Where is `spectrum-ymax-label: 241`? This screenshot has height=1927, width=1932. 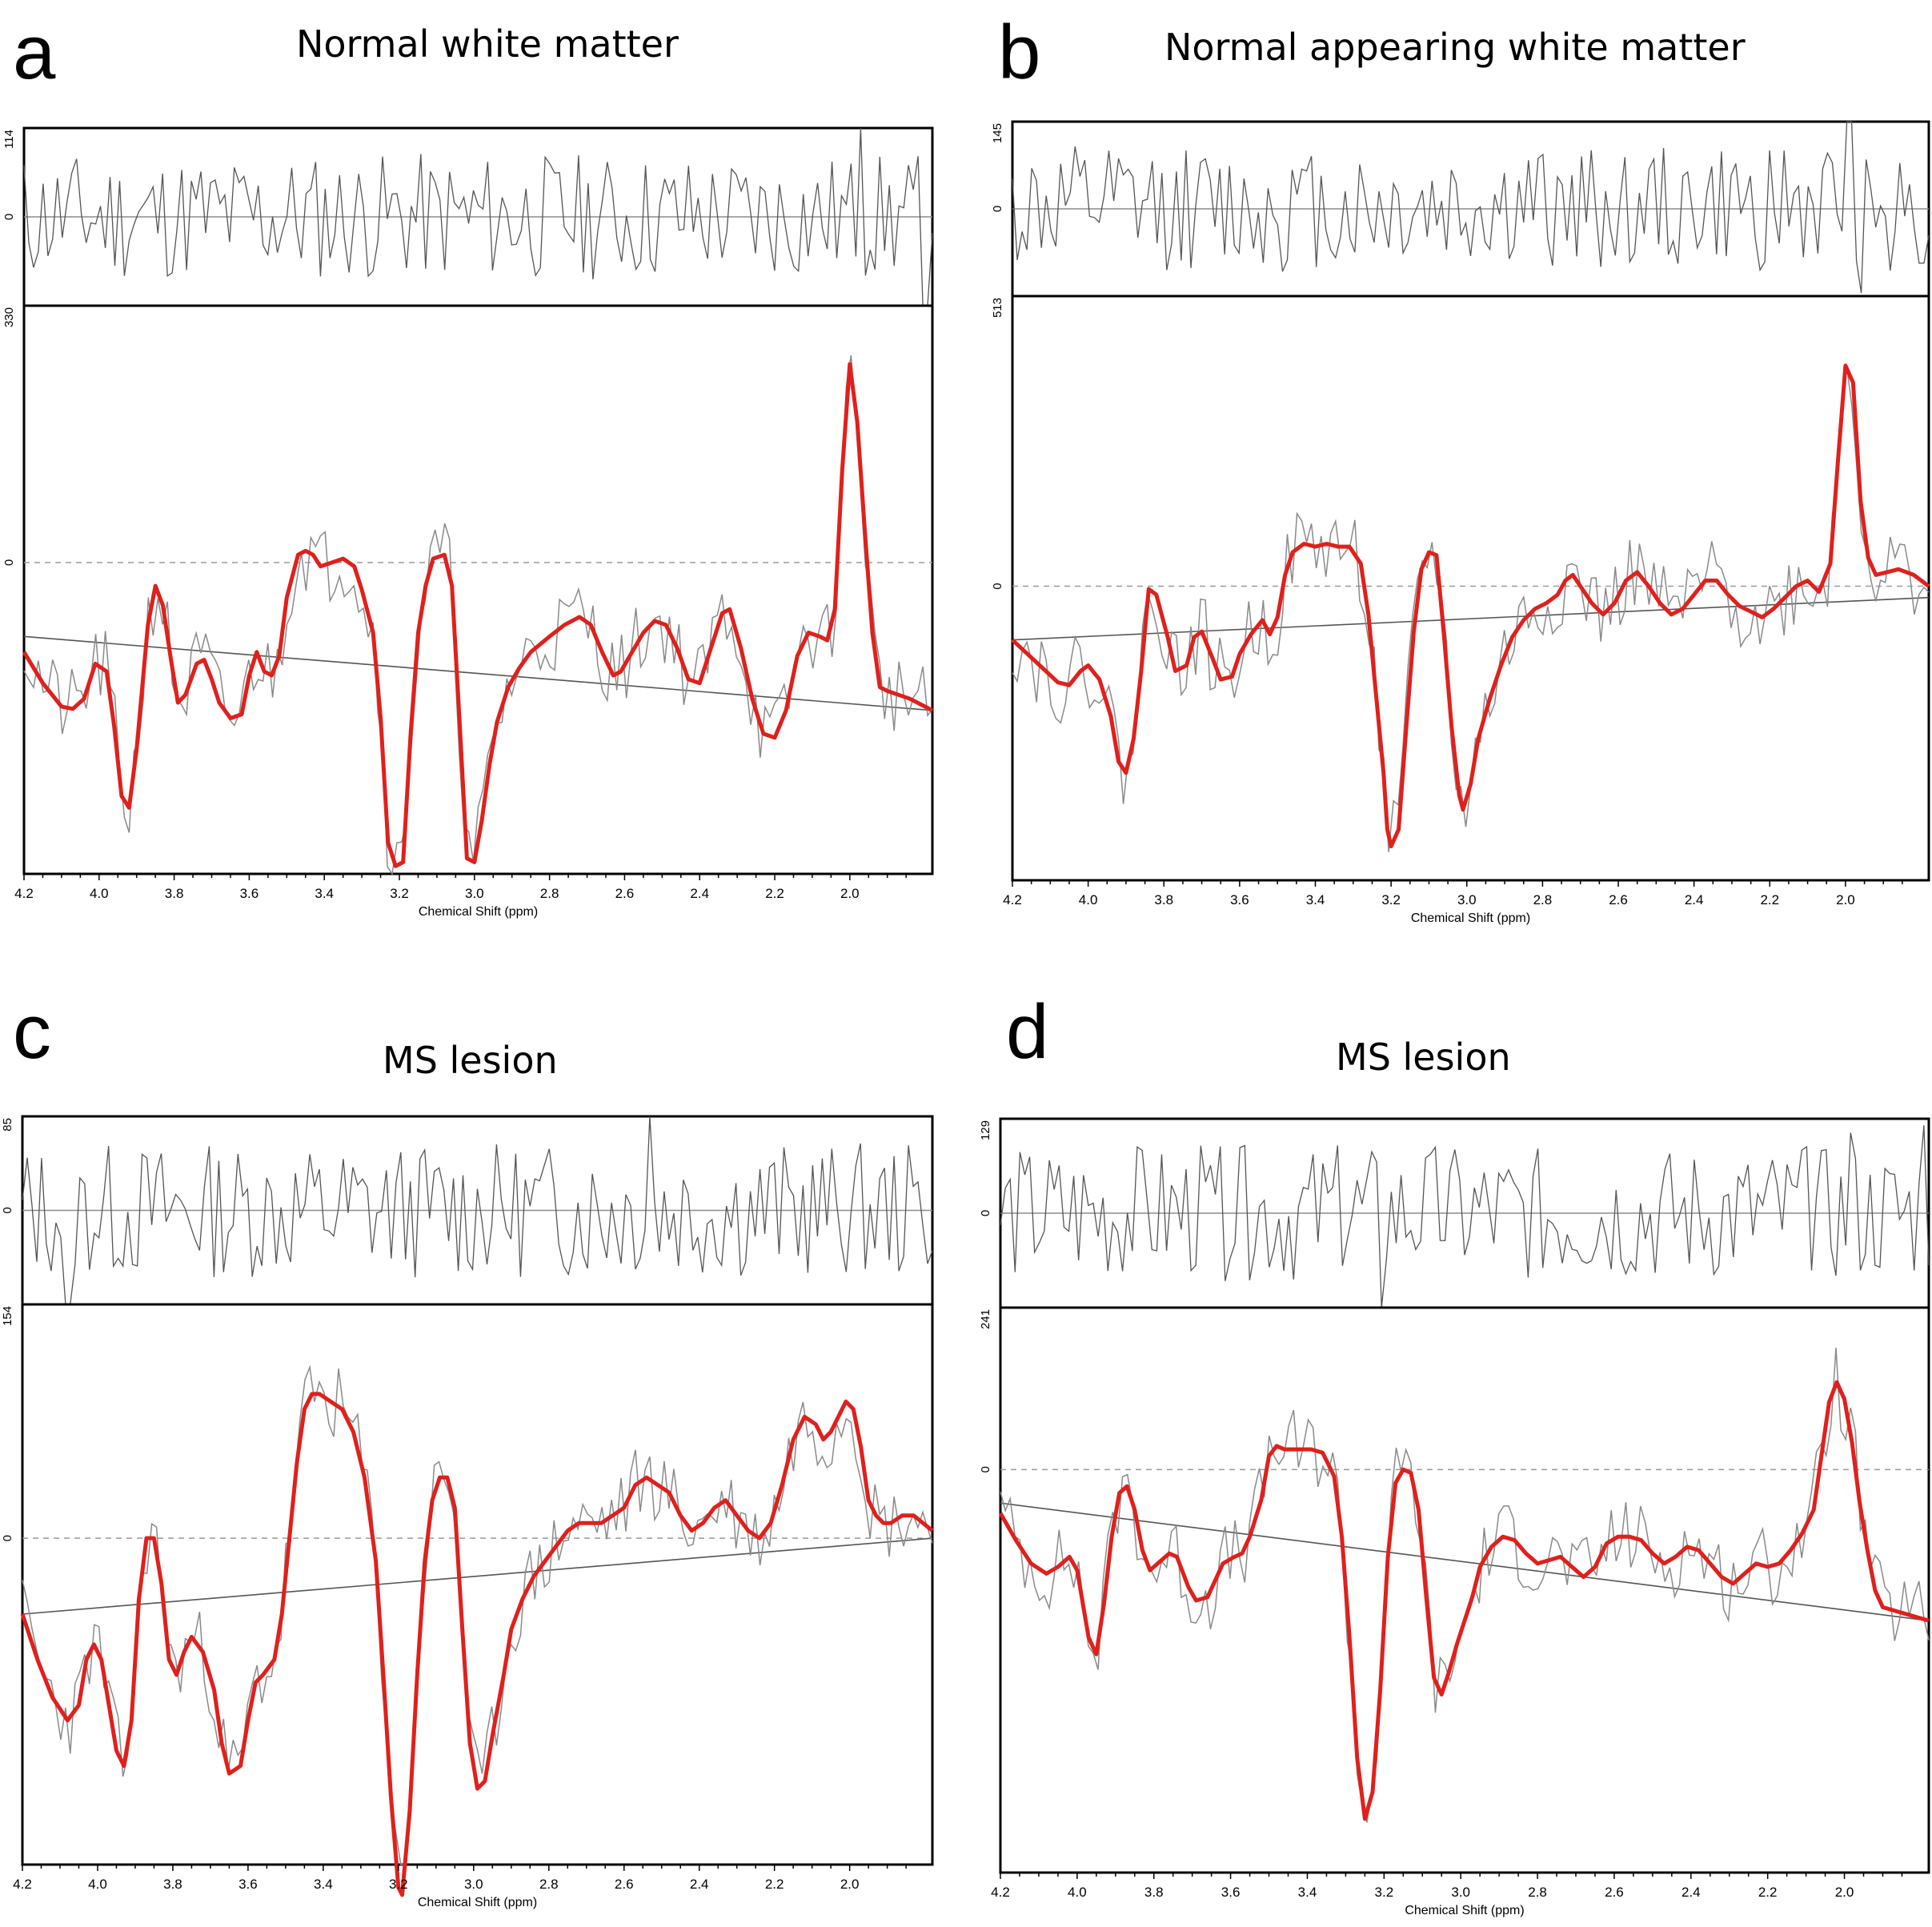 spectrum-ymax-label: 241 is located at coordinates (985, 1319).